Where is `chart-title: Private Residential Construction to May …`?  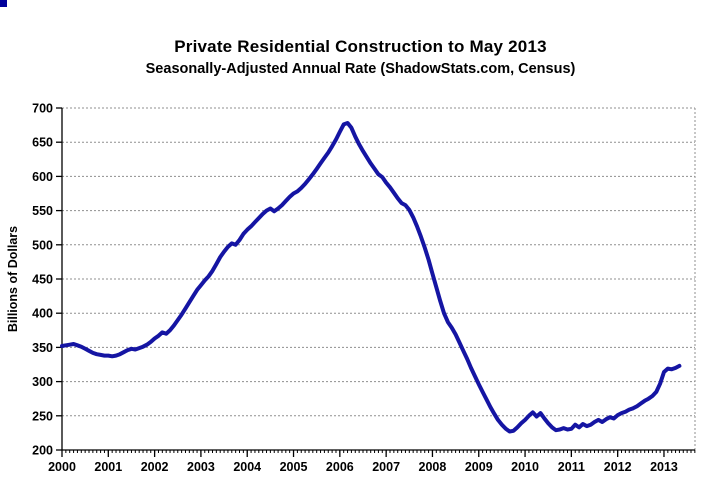
chart-title: Private Residential Construction to May … is located at coordinates (360, 46).